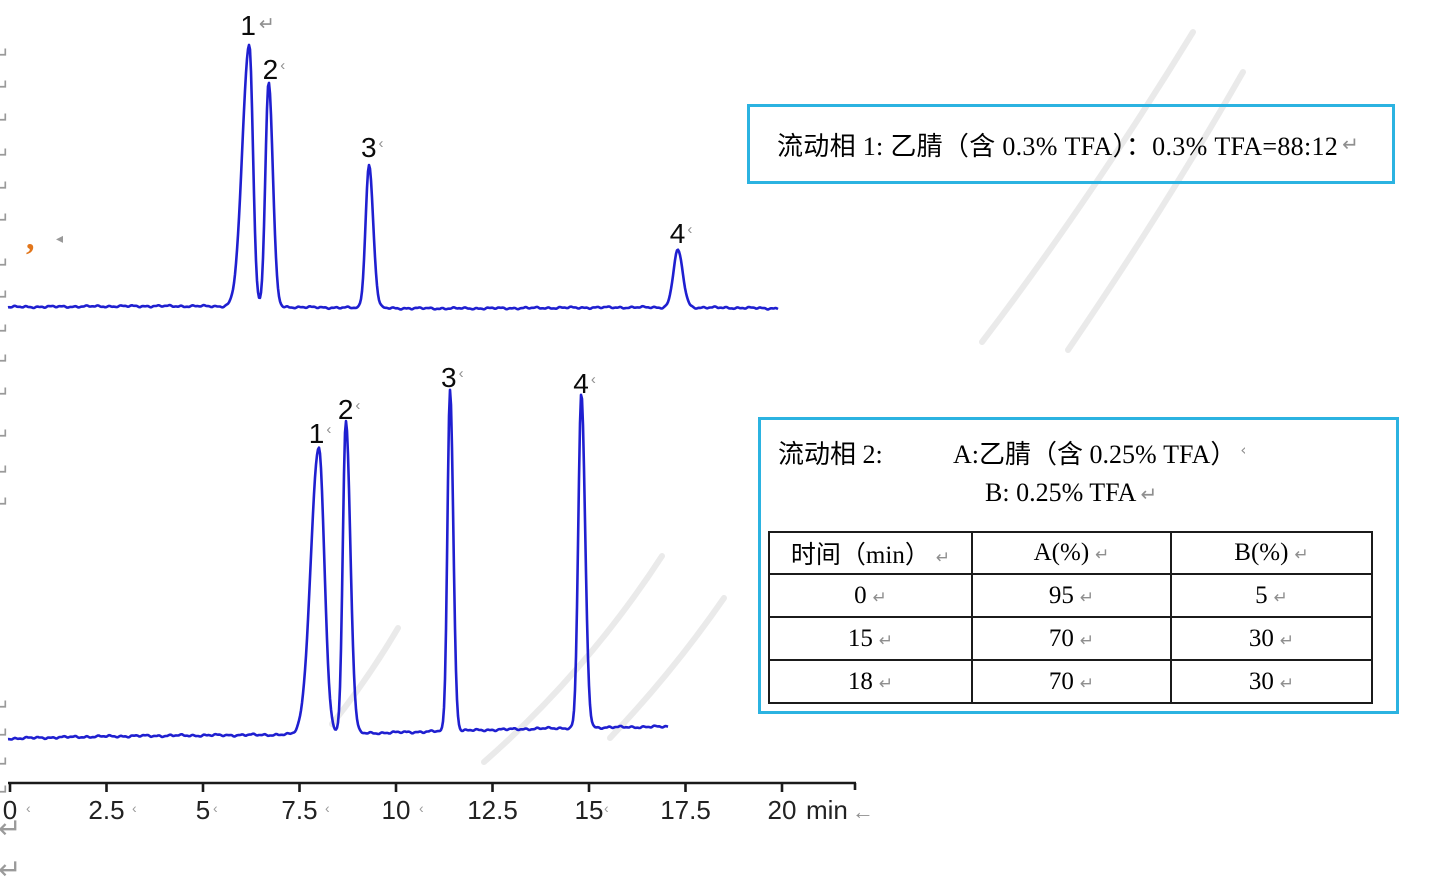 The width and height of the screenshot is (1450, 881). Describe the element at coordinates (270, 69) in the screenshot. I see `peak-number: 2` at that location.